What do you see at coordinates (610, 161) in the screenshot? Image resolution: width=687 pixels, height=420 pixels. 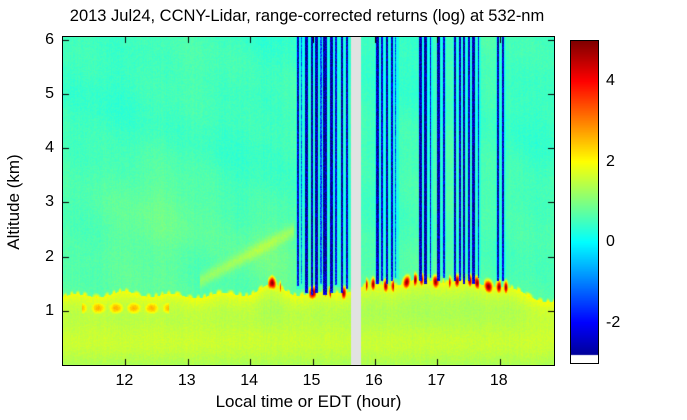 I see `colorbar-tick-label: 2` at bounding box center [610, 161].